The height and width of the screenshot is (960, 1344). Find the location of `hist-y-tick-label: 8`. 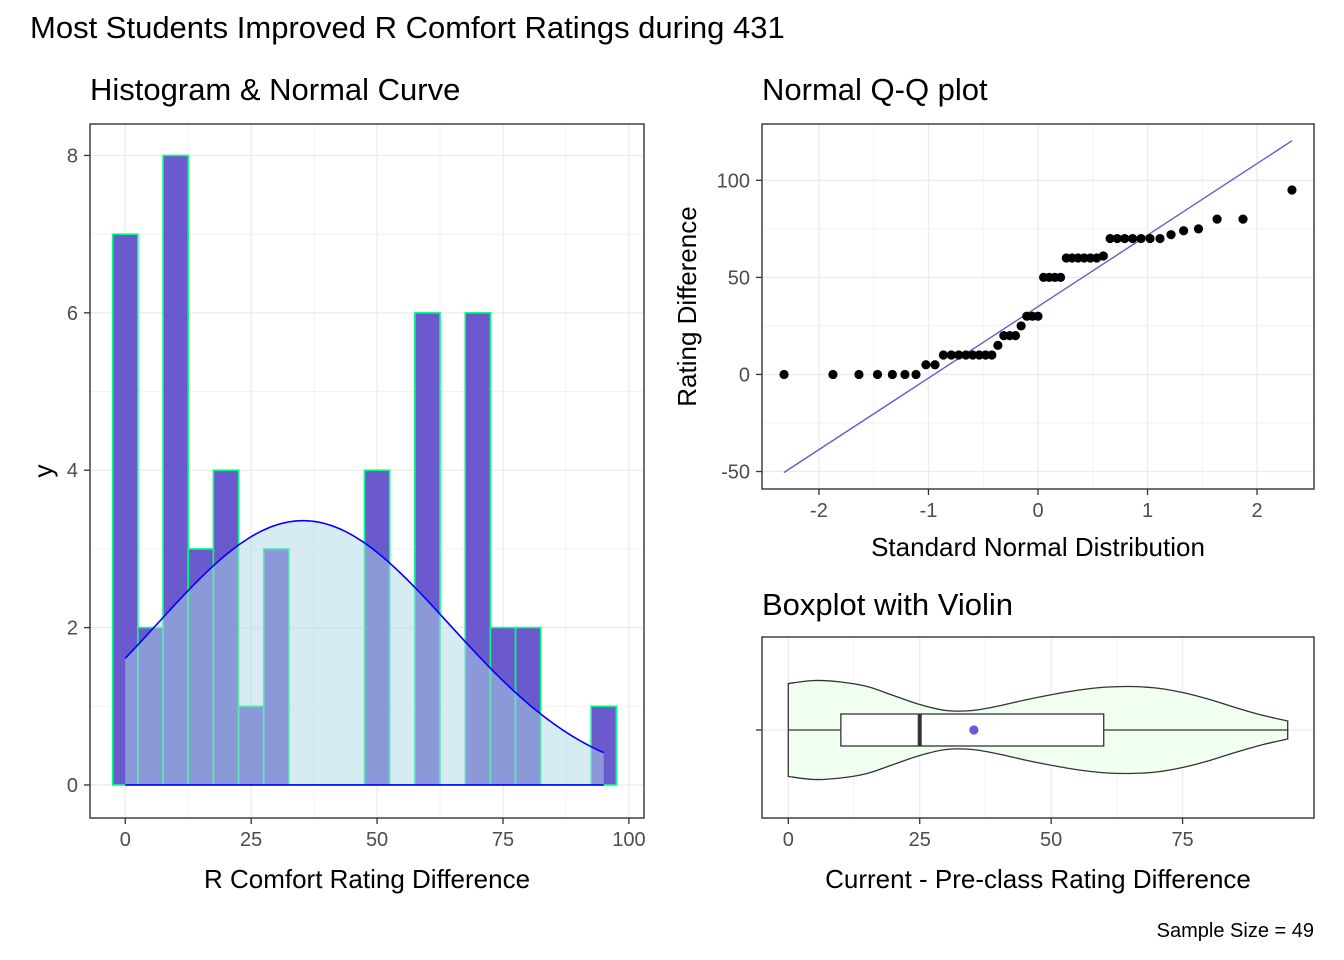

hist-y-tick-label: 8 is located at coordinates (72, 156).